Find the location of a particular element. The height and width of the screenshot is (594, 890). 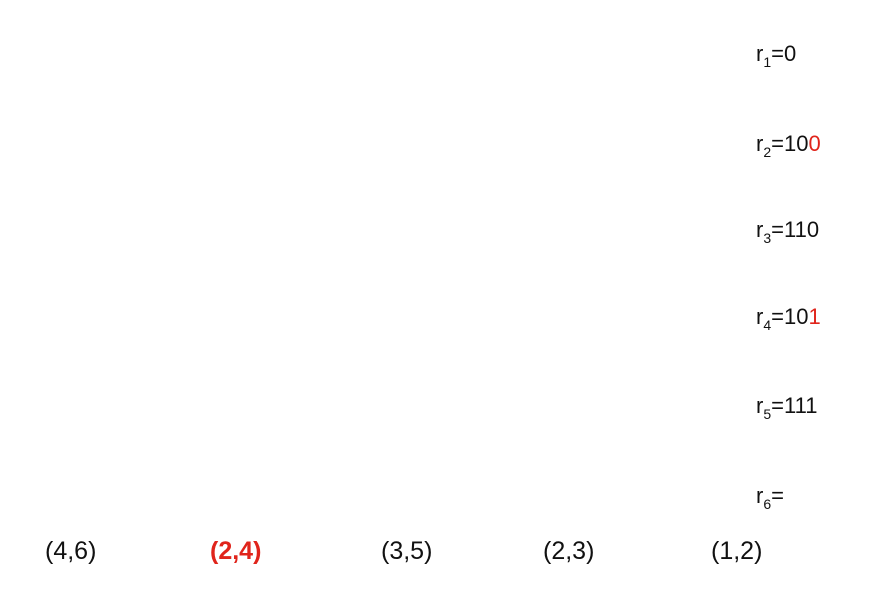

register-r3: r3=110 is located at coordinates (788, 231).